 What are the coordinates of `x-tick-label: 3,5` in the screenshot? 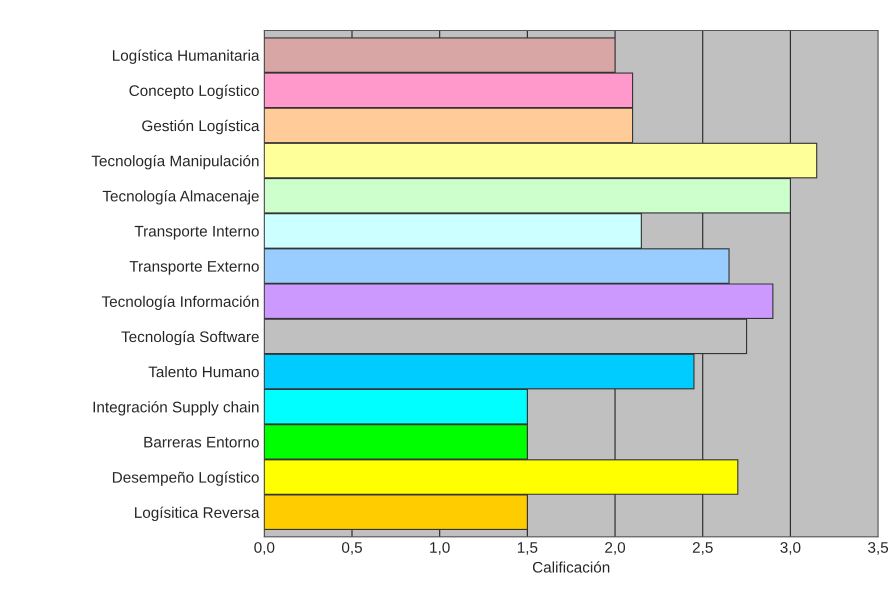 It's located at (878, 548).